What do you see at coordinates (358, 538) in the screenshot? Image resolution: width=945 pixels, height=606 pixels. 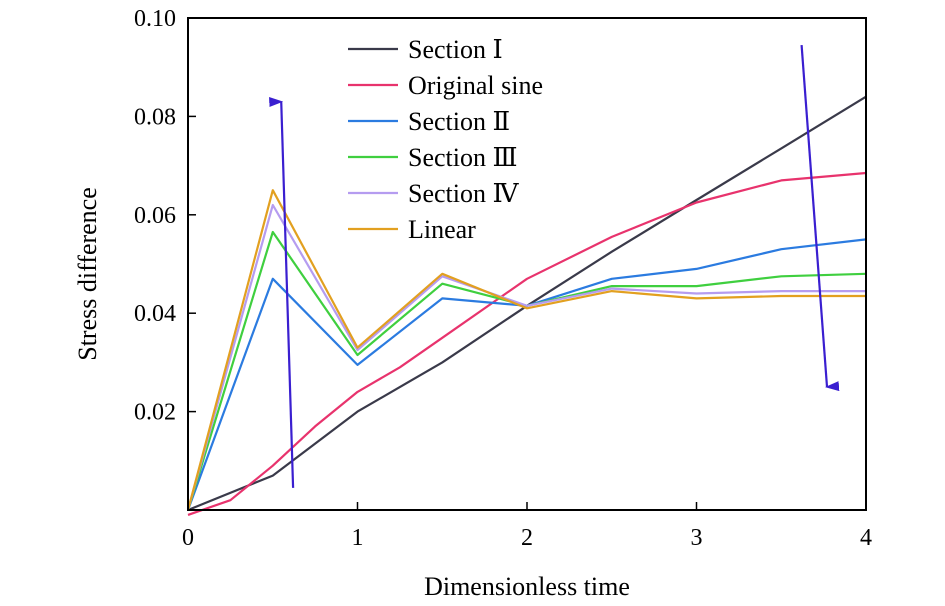 I see `x-tick-label: 1` at bounding box center [358, 538].